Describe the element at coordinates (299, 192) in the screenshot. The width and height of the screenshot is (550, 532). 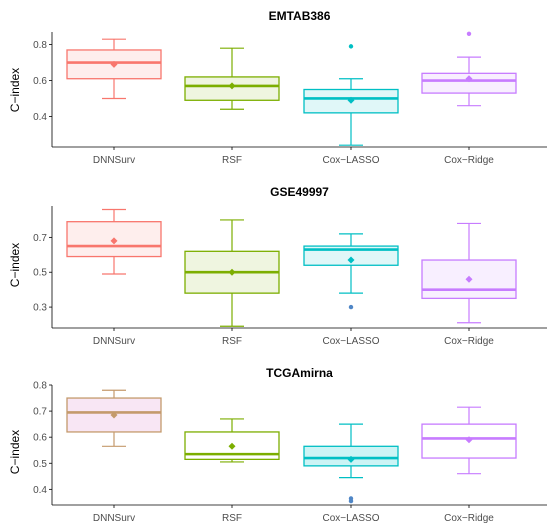
I see `chart-title: GSE49997` at that location.